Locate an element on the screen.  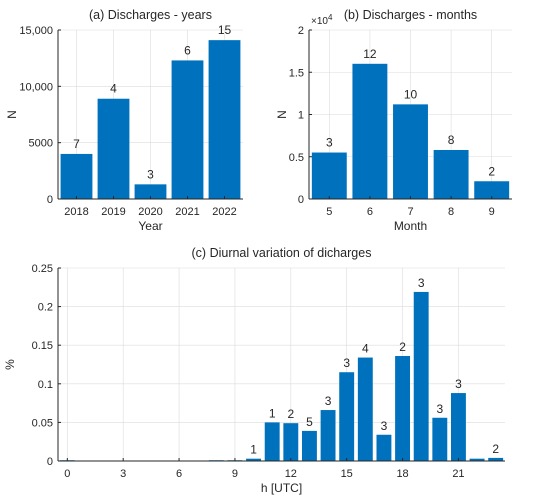
y-tick-label: 0.15 is located at coordinates (42, 346).